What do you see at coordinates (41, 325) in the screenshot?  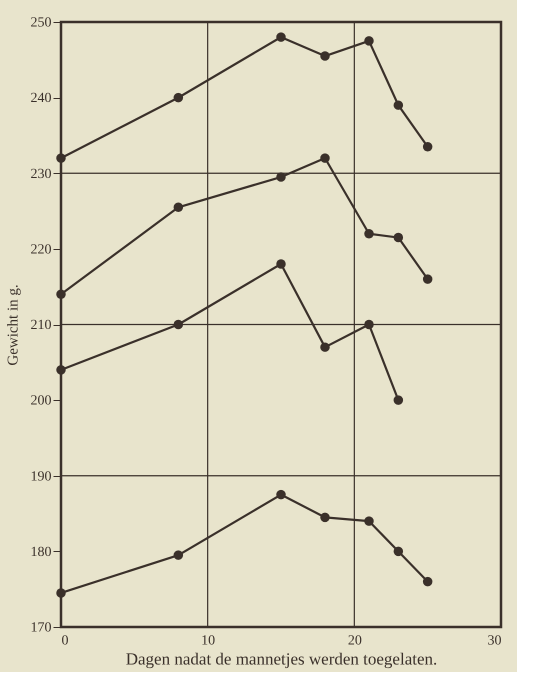 I see `y-tick-label: 210` at bounding box center [41, 325].